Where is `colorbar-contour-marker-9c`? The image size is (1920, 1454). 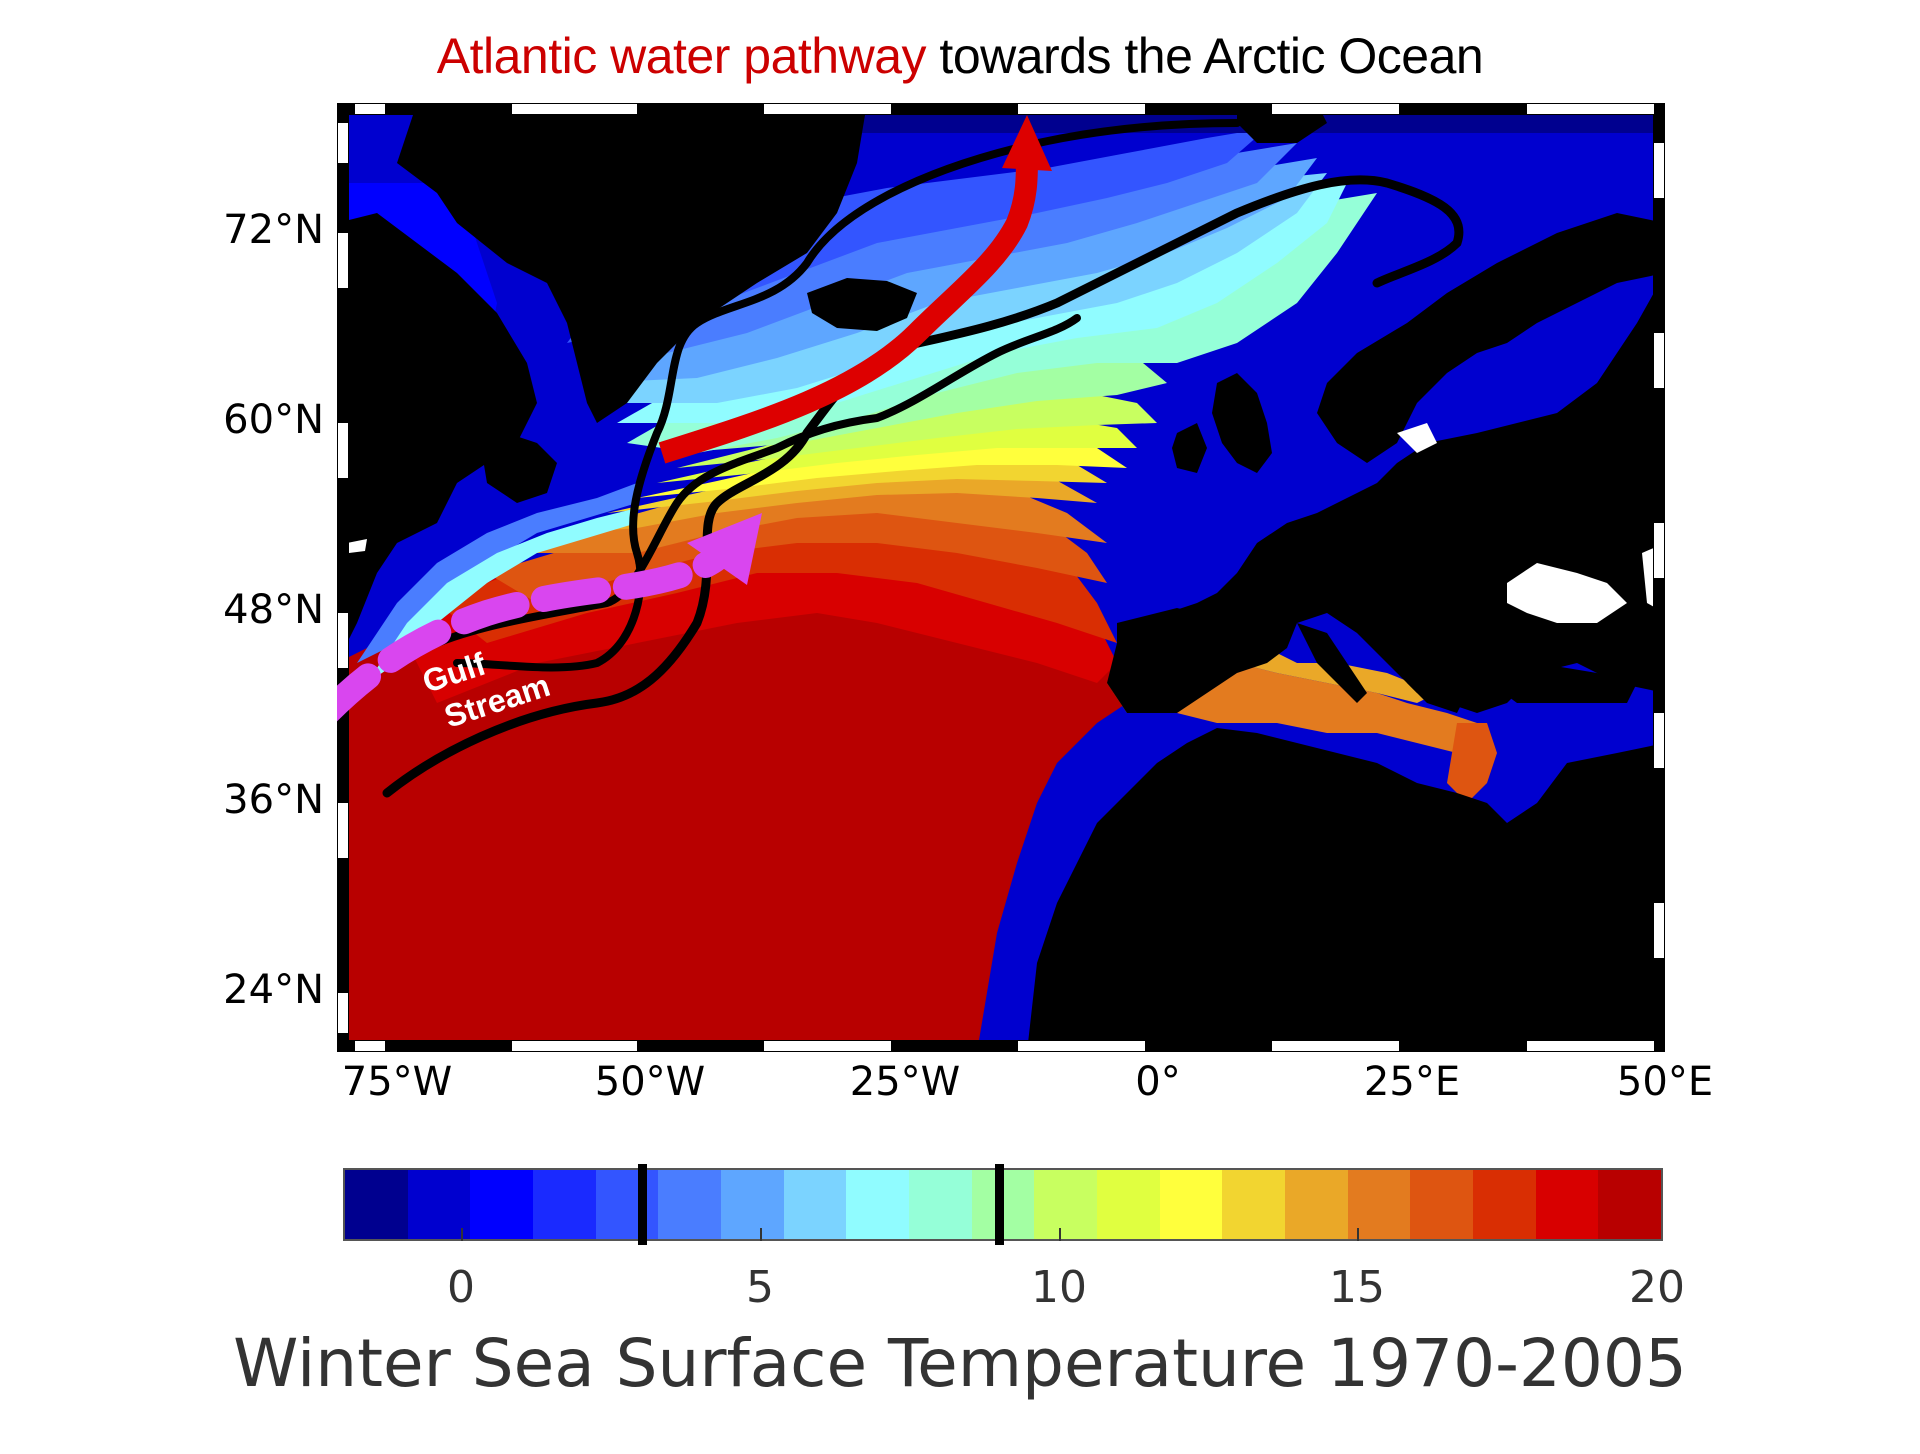
colorbar-contour-marker-9c is located at coordinates (999, 1204).